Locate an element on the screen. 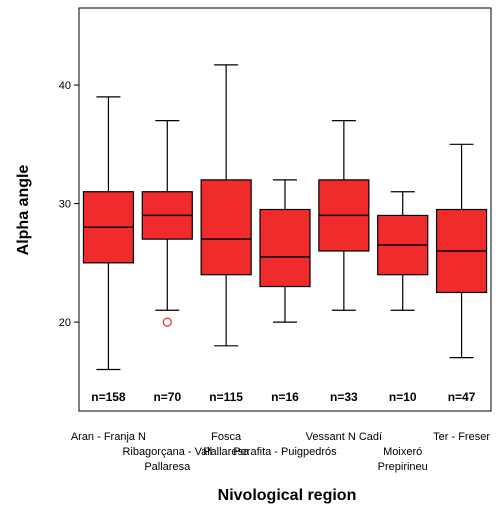 Image resolution: width=502 pixels, height=508 pixels. sample-size-label: n=47 is located at coordinates (462, 397).